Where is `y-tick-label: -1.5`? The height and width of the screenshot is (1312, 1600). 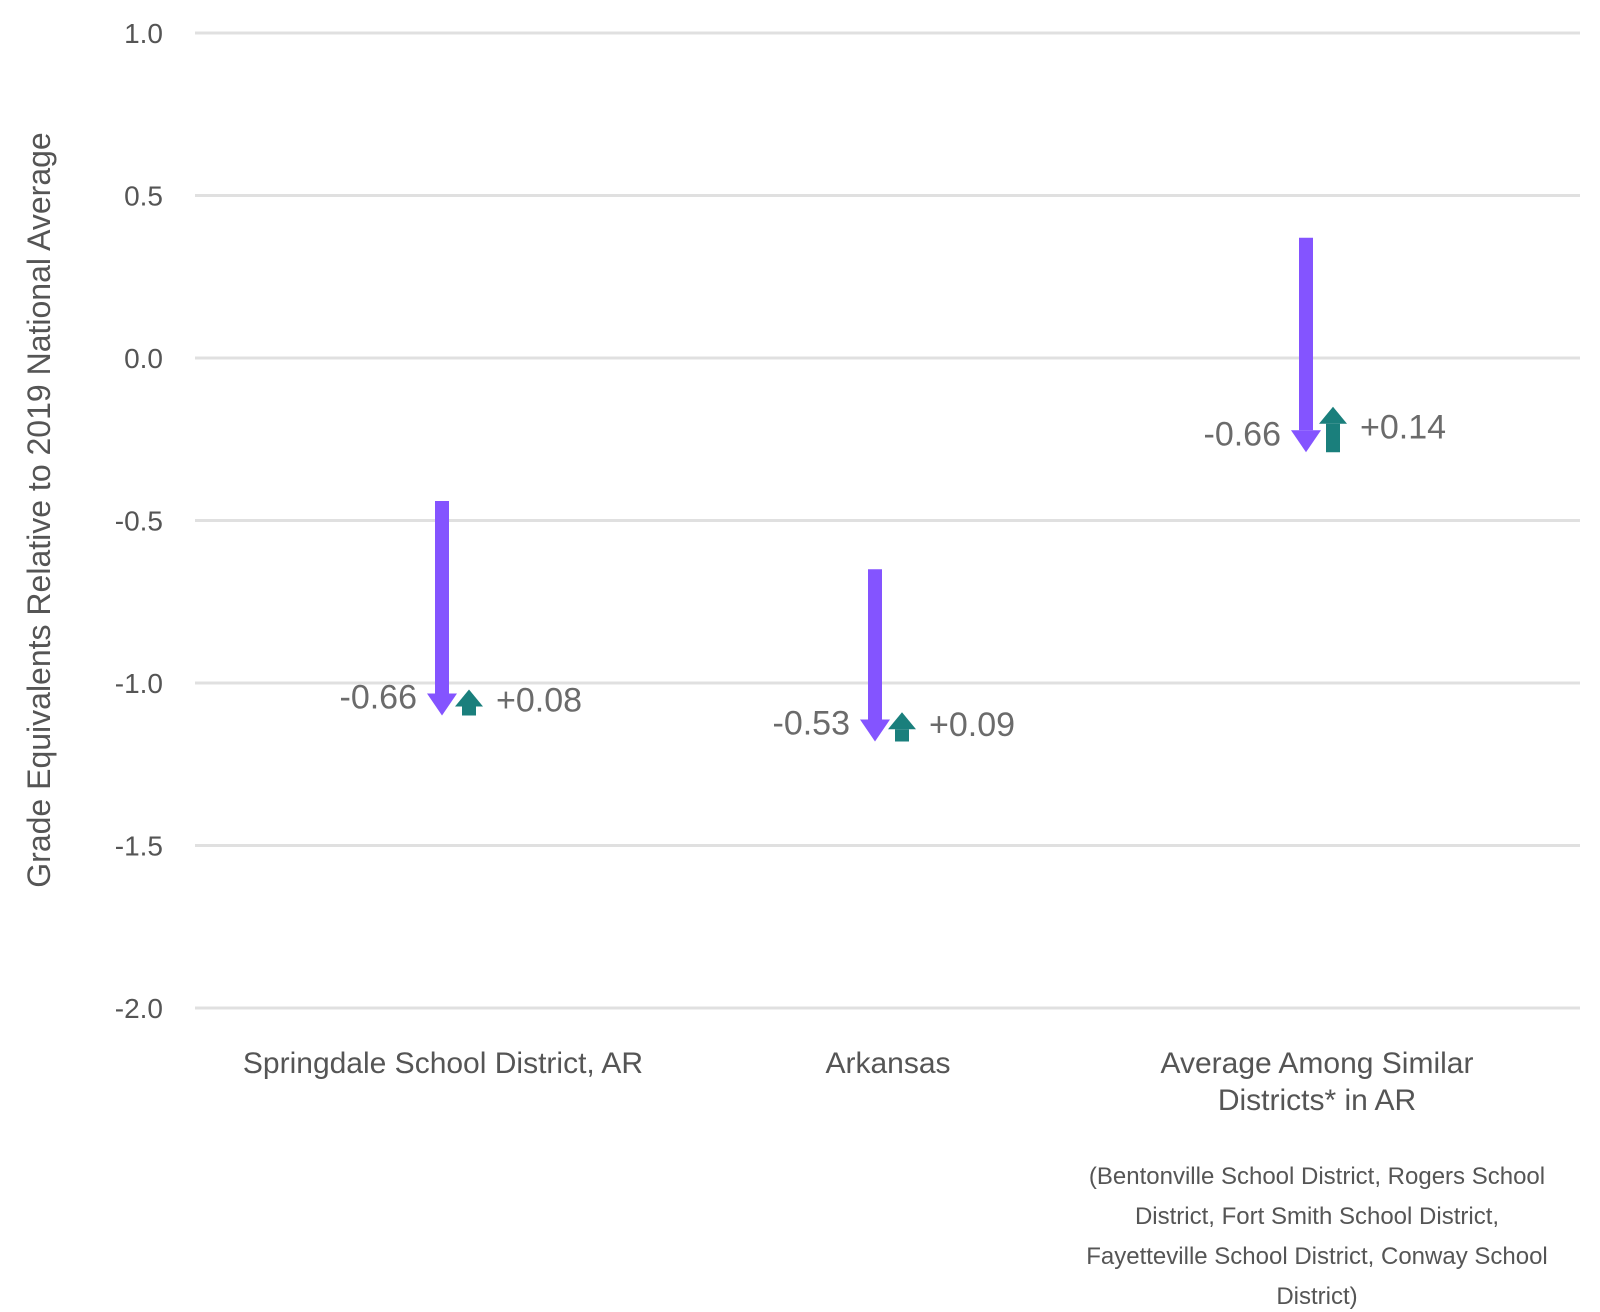 y-tick-label: -1.5 is located at coordinates (139, 846).